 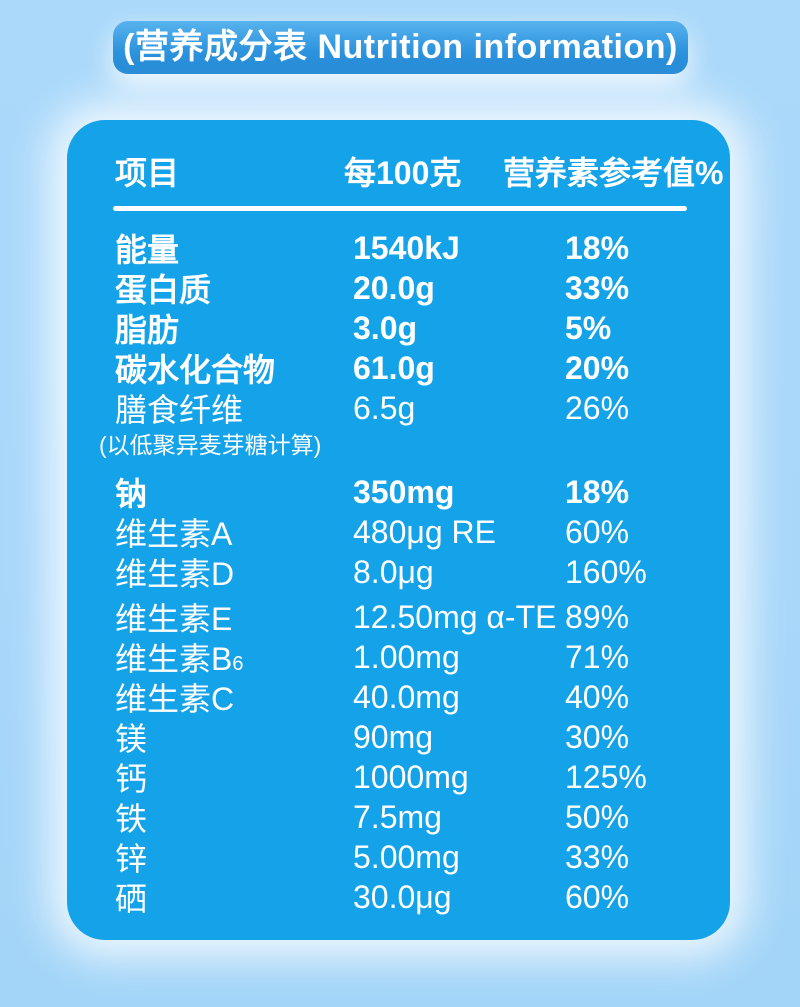 I want to click on table-row: 锌 5.00mg 33%, so click(x=422, y=856).